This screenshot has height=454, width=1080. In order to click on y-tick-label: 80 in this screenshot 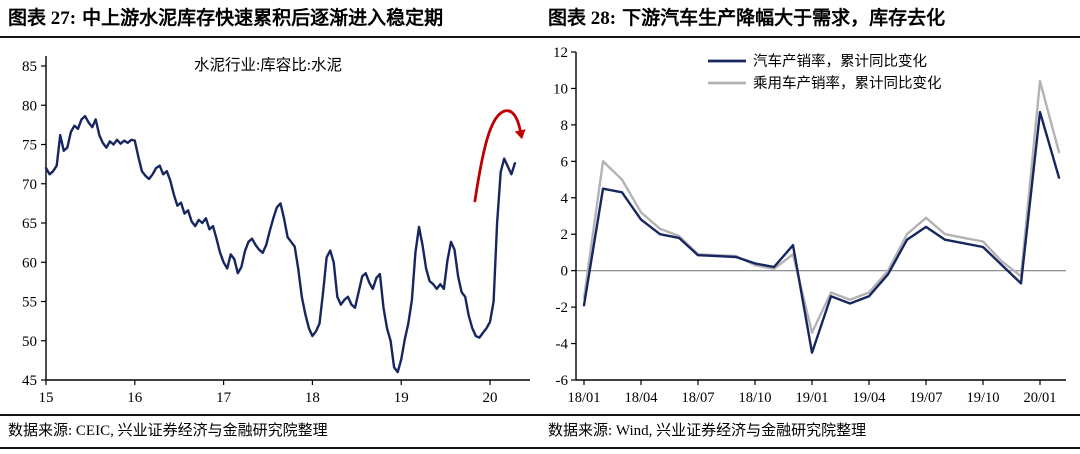, I will do `click(29, 106)`.